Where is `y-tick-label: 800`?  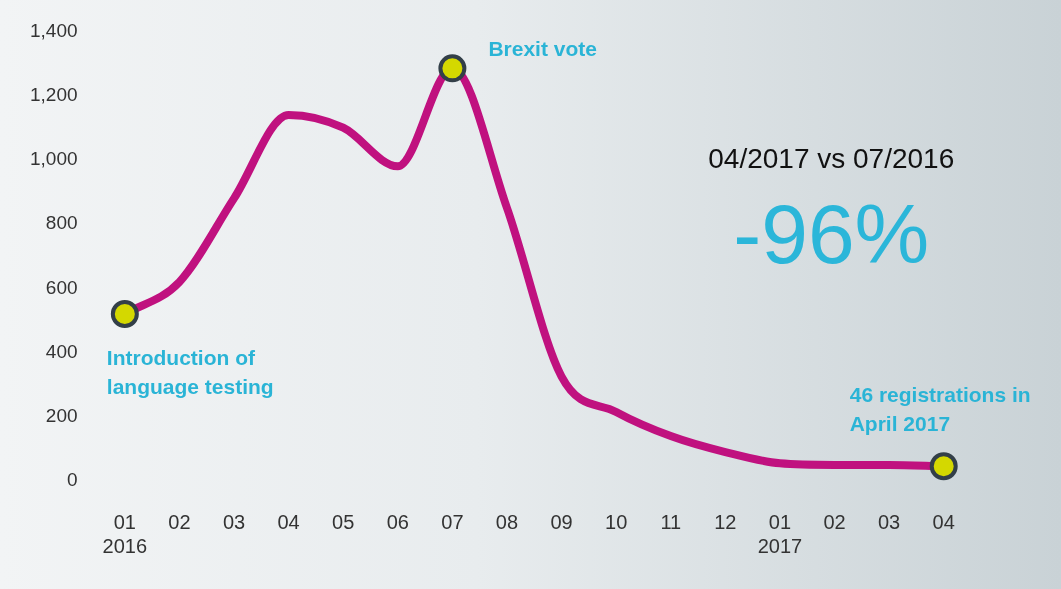
y-tick-label: 800 is located at coordinates (61, 223).